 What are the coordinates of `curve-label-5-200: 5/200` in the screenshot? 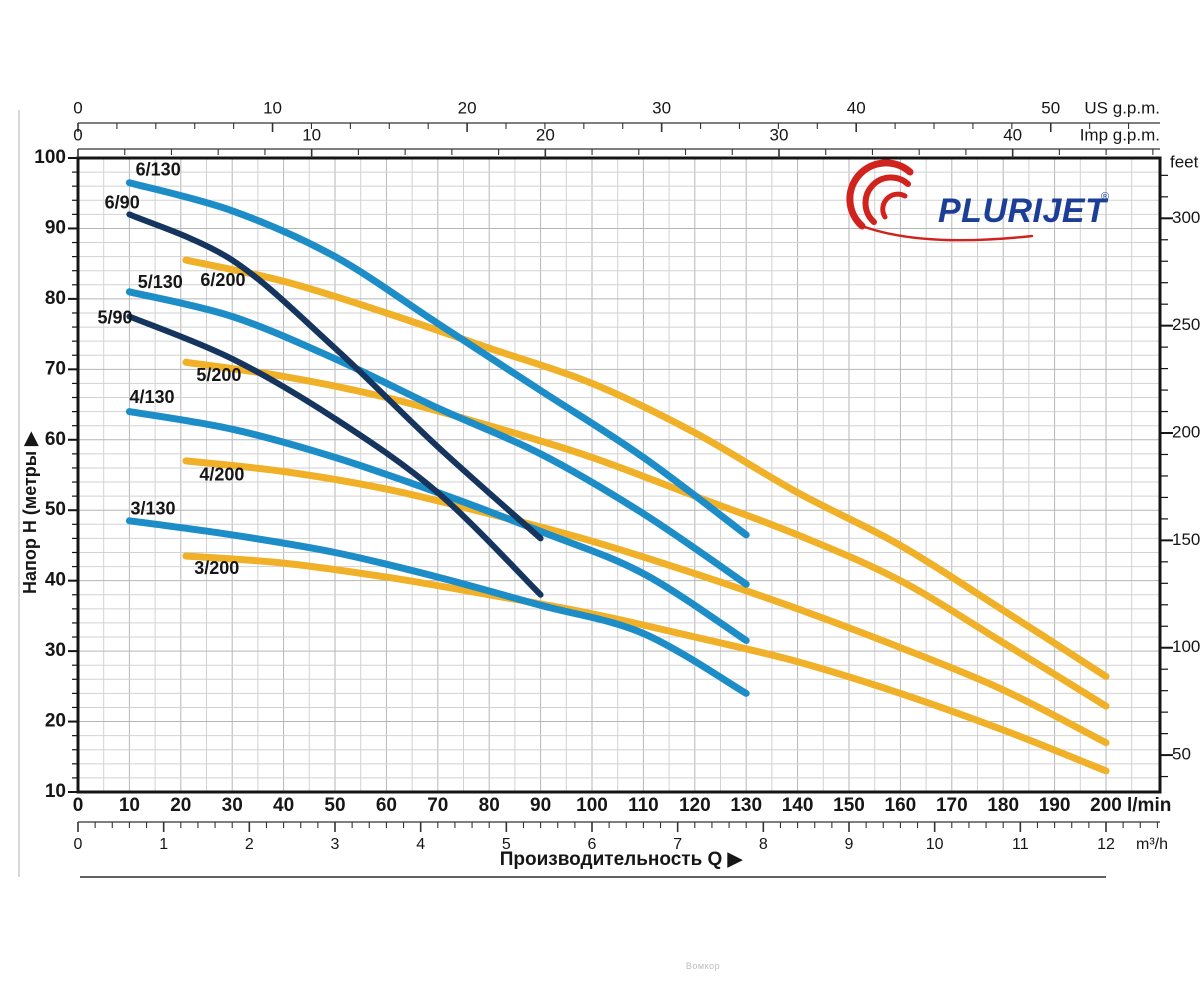 It's located at (218, 375).